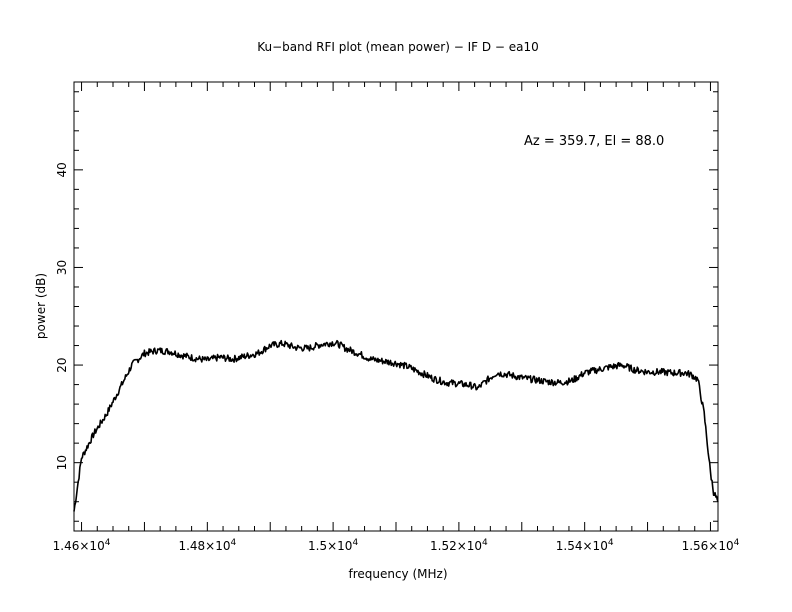  What do you see at coordinates (62, 169) in the screenshot?
I see `y-tick-label: 40` at bounding box center [62, 169].